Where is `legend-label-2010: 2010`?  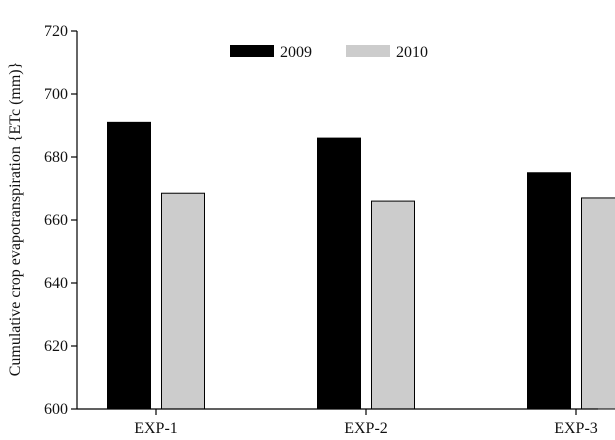 legend-label-2010: 2010 is located at coordinates (412, 52).